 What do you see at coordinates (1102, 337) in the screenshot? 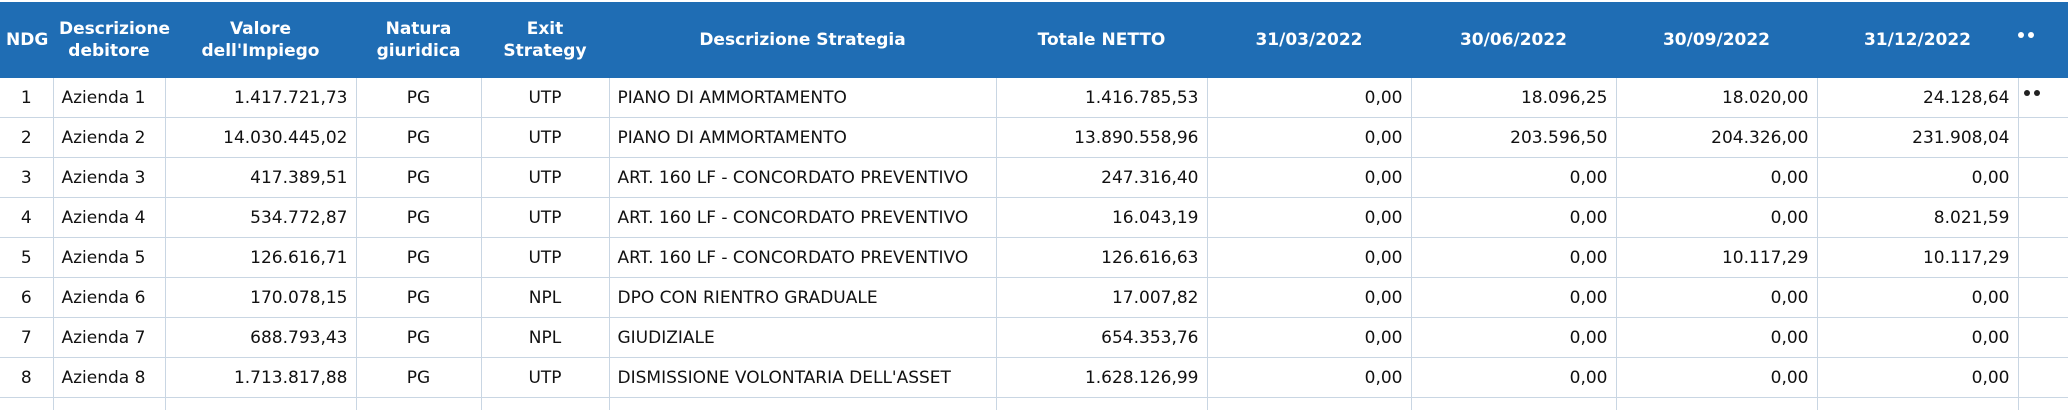
I see `table-cell: 654.353,76` at bounding box center [1102, 337].